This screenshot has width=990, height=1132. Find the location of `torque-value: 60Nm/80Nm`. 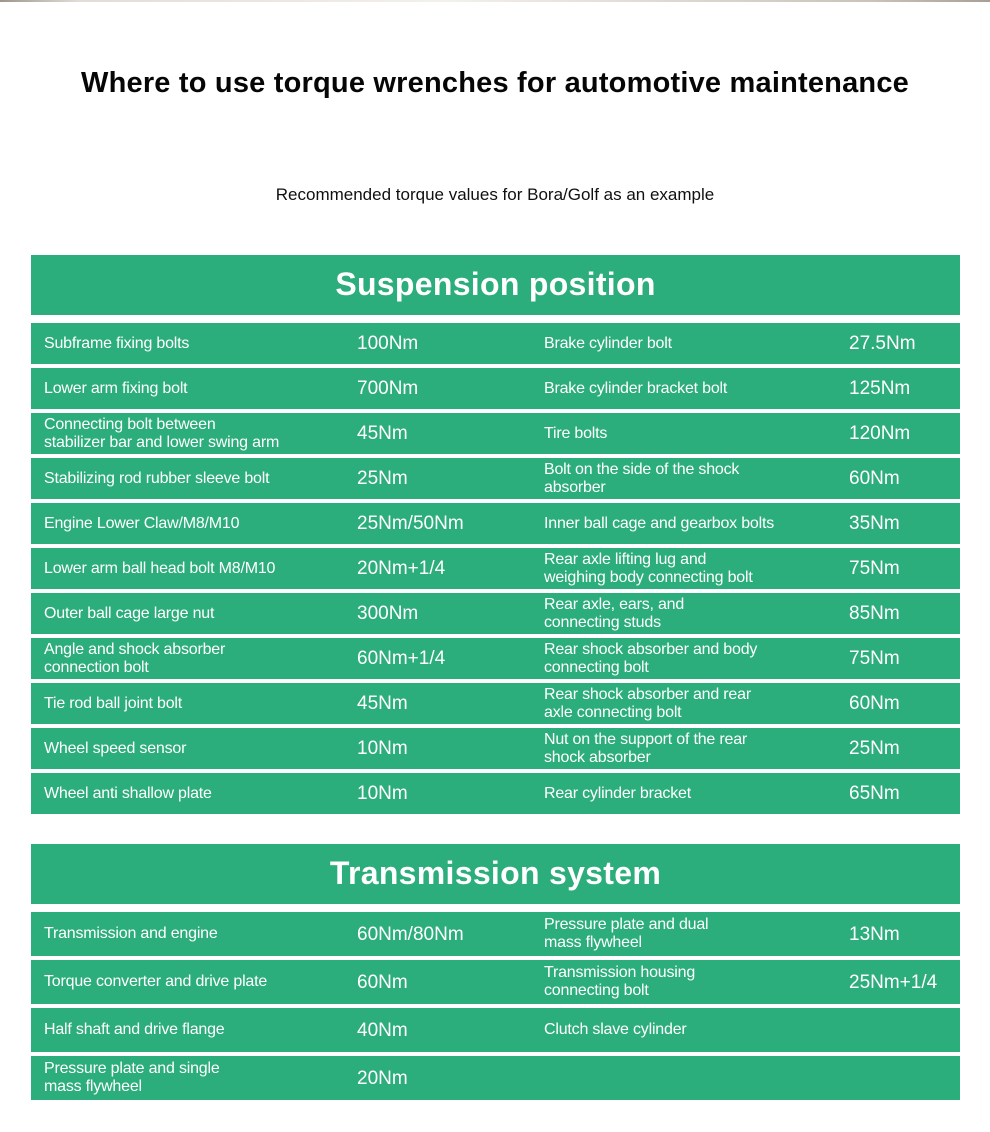

torque-value: 60Nm/80Nm is located at coordinates (410, 934).